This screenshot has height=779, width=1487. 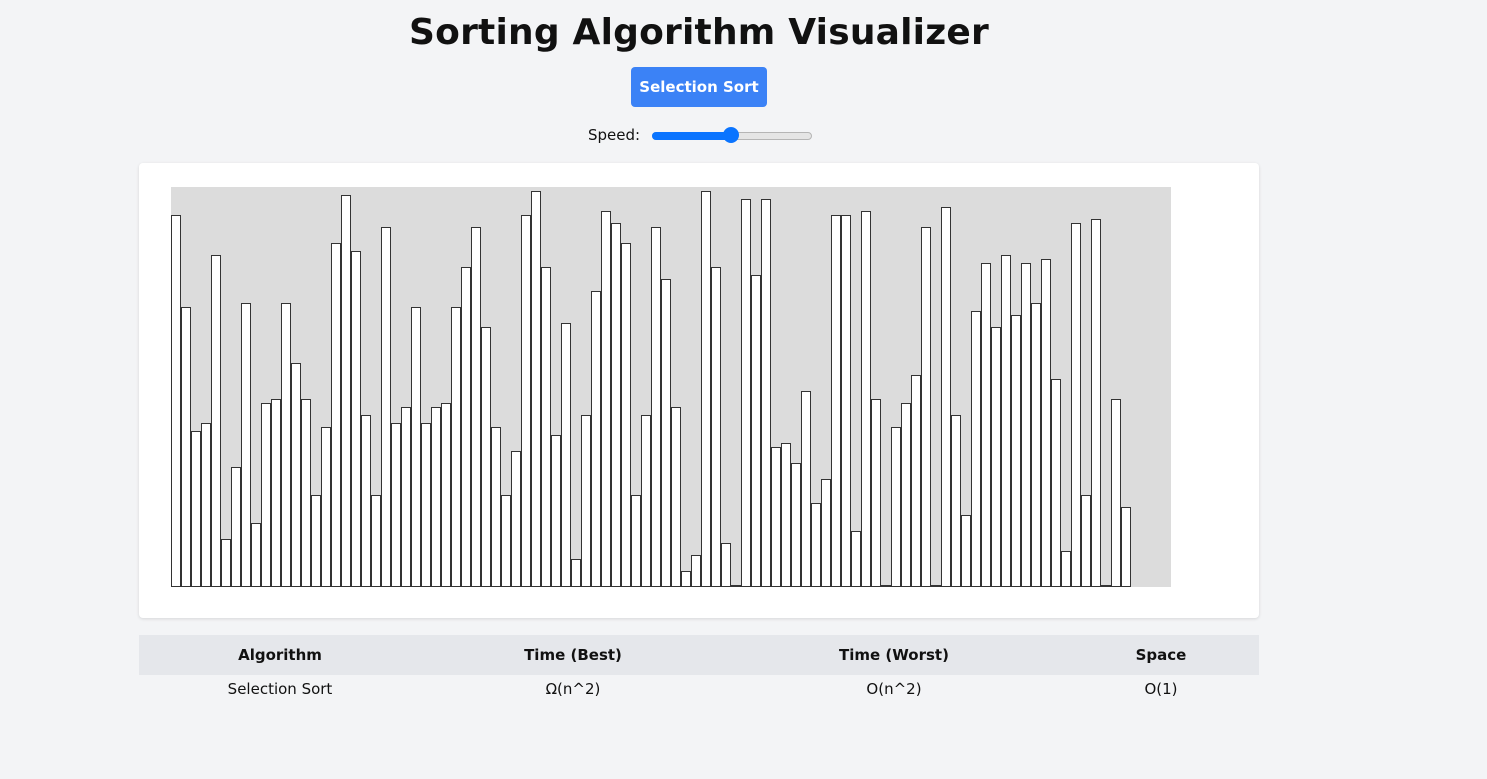 I want to click on cell-time-worst: O(n^2), so click(x=894, y=689).